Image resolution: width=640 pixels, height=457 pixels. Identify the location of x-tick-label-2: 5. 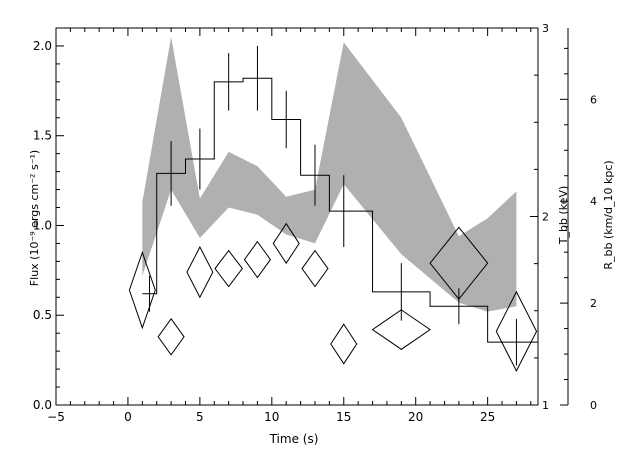
(200, 417).